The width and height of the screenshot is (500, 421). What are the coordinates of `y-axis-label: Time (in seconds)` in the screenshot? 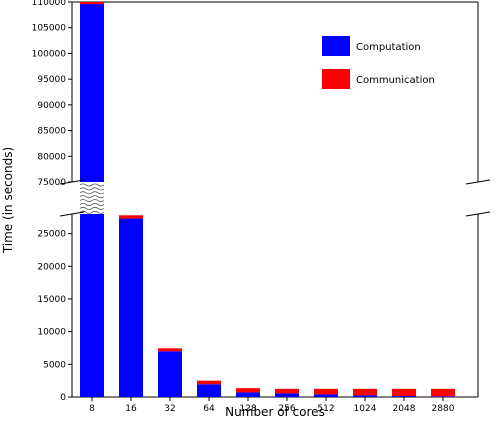 It's located at (8, 200).